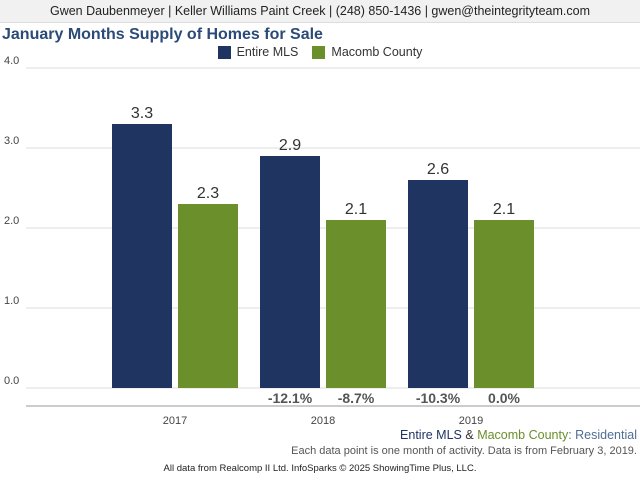 The width and height of the screenshot is (640, 480). Describe the element at coordinates (142, 113) in the screenshot. I see `value-label-entire-mls: 3.3` at that location.